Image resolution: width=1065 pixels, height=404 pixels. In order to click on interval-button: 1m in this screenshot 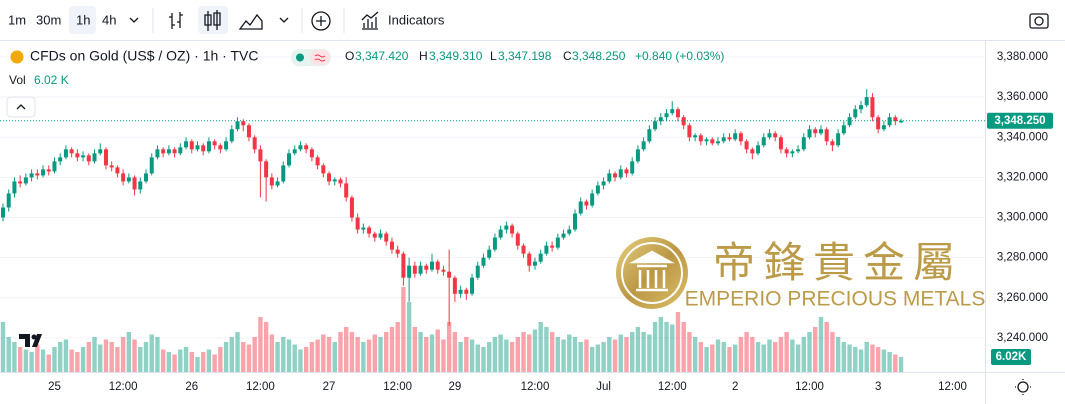, I will do `click(17, 19)`.